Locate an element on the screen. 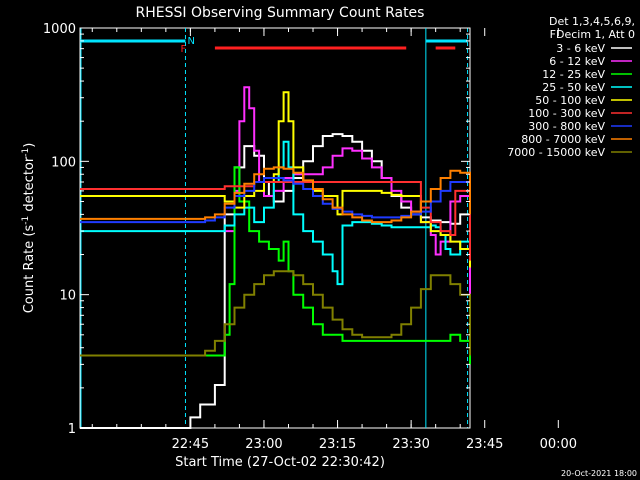 The width and height of the screenshot is (640, 480). y-axis-label-close: ) is located at coordinates (29, 145).